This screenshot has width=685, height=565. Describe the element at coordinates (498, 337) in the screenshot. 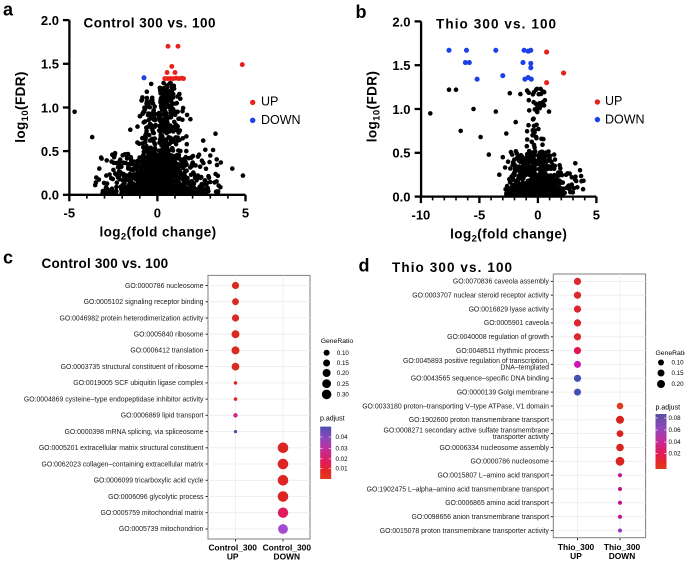

I see `svg-text:GO:0040008 regulation of growt: GO:0040008 regulation of growth` at that location.